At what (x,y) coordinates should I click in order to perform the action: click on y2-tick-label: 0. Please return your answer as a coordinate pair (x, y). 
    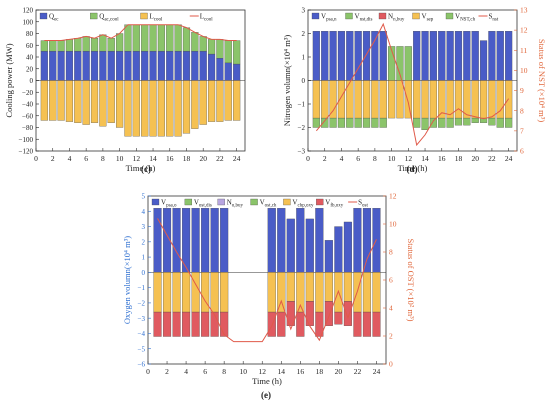
    Looking at the image, I should click on (391, 364).